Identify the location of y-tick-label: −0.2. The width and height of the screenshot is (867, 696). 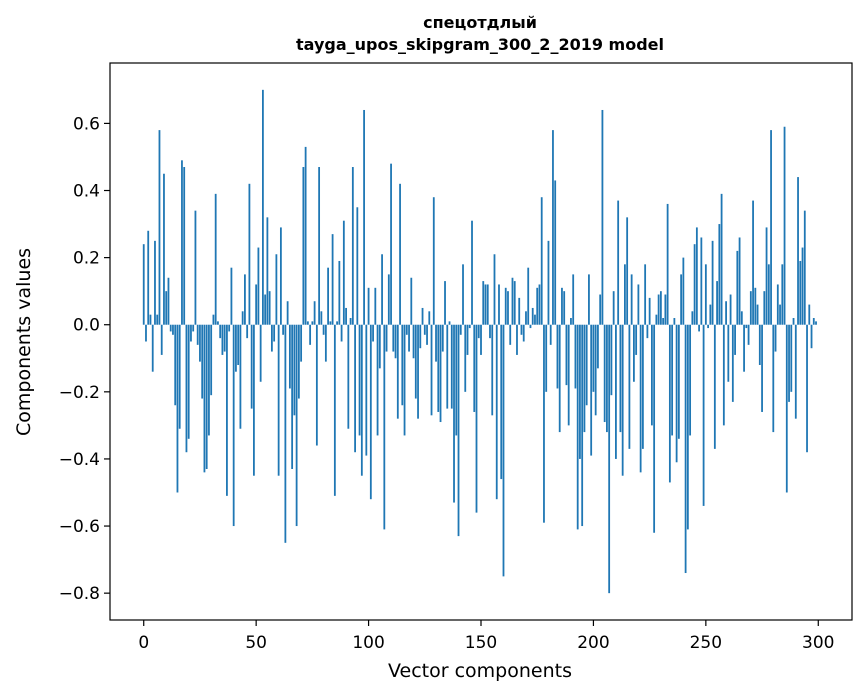
(79, 393).